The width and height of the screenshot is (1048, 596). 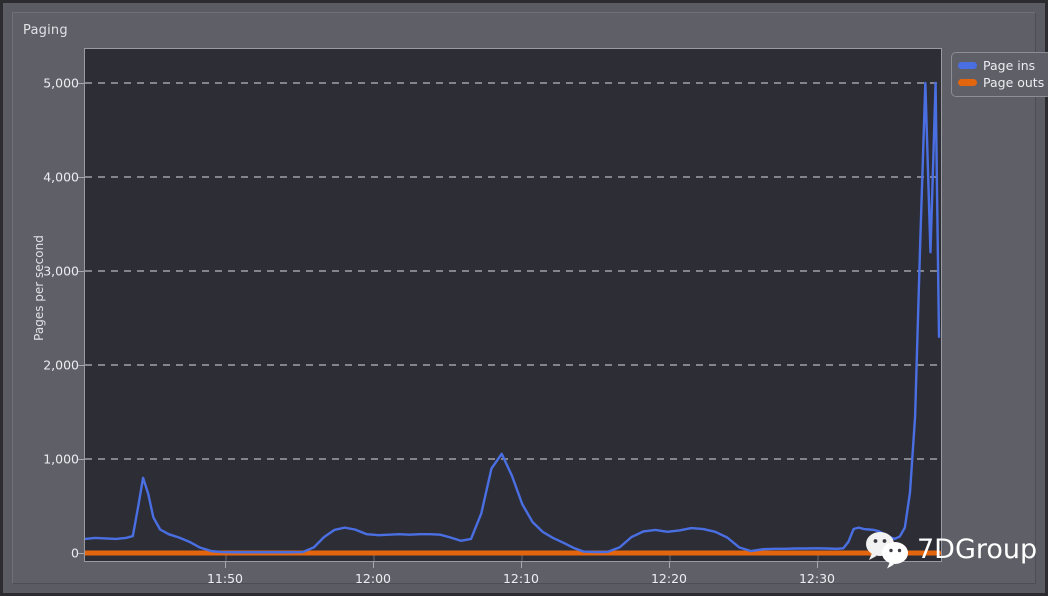 I want to click on x-tick-label: 12:30, so click(x=817, y=578).